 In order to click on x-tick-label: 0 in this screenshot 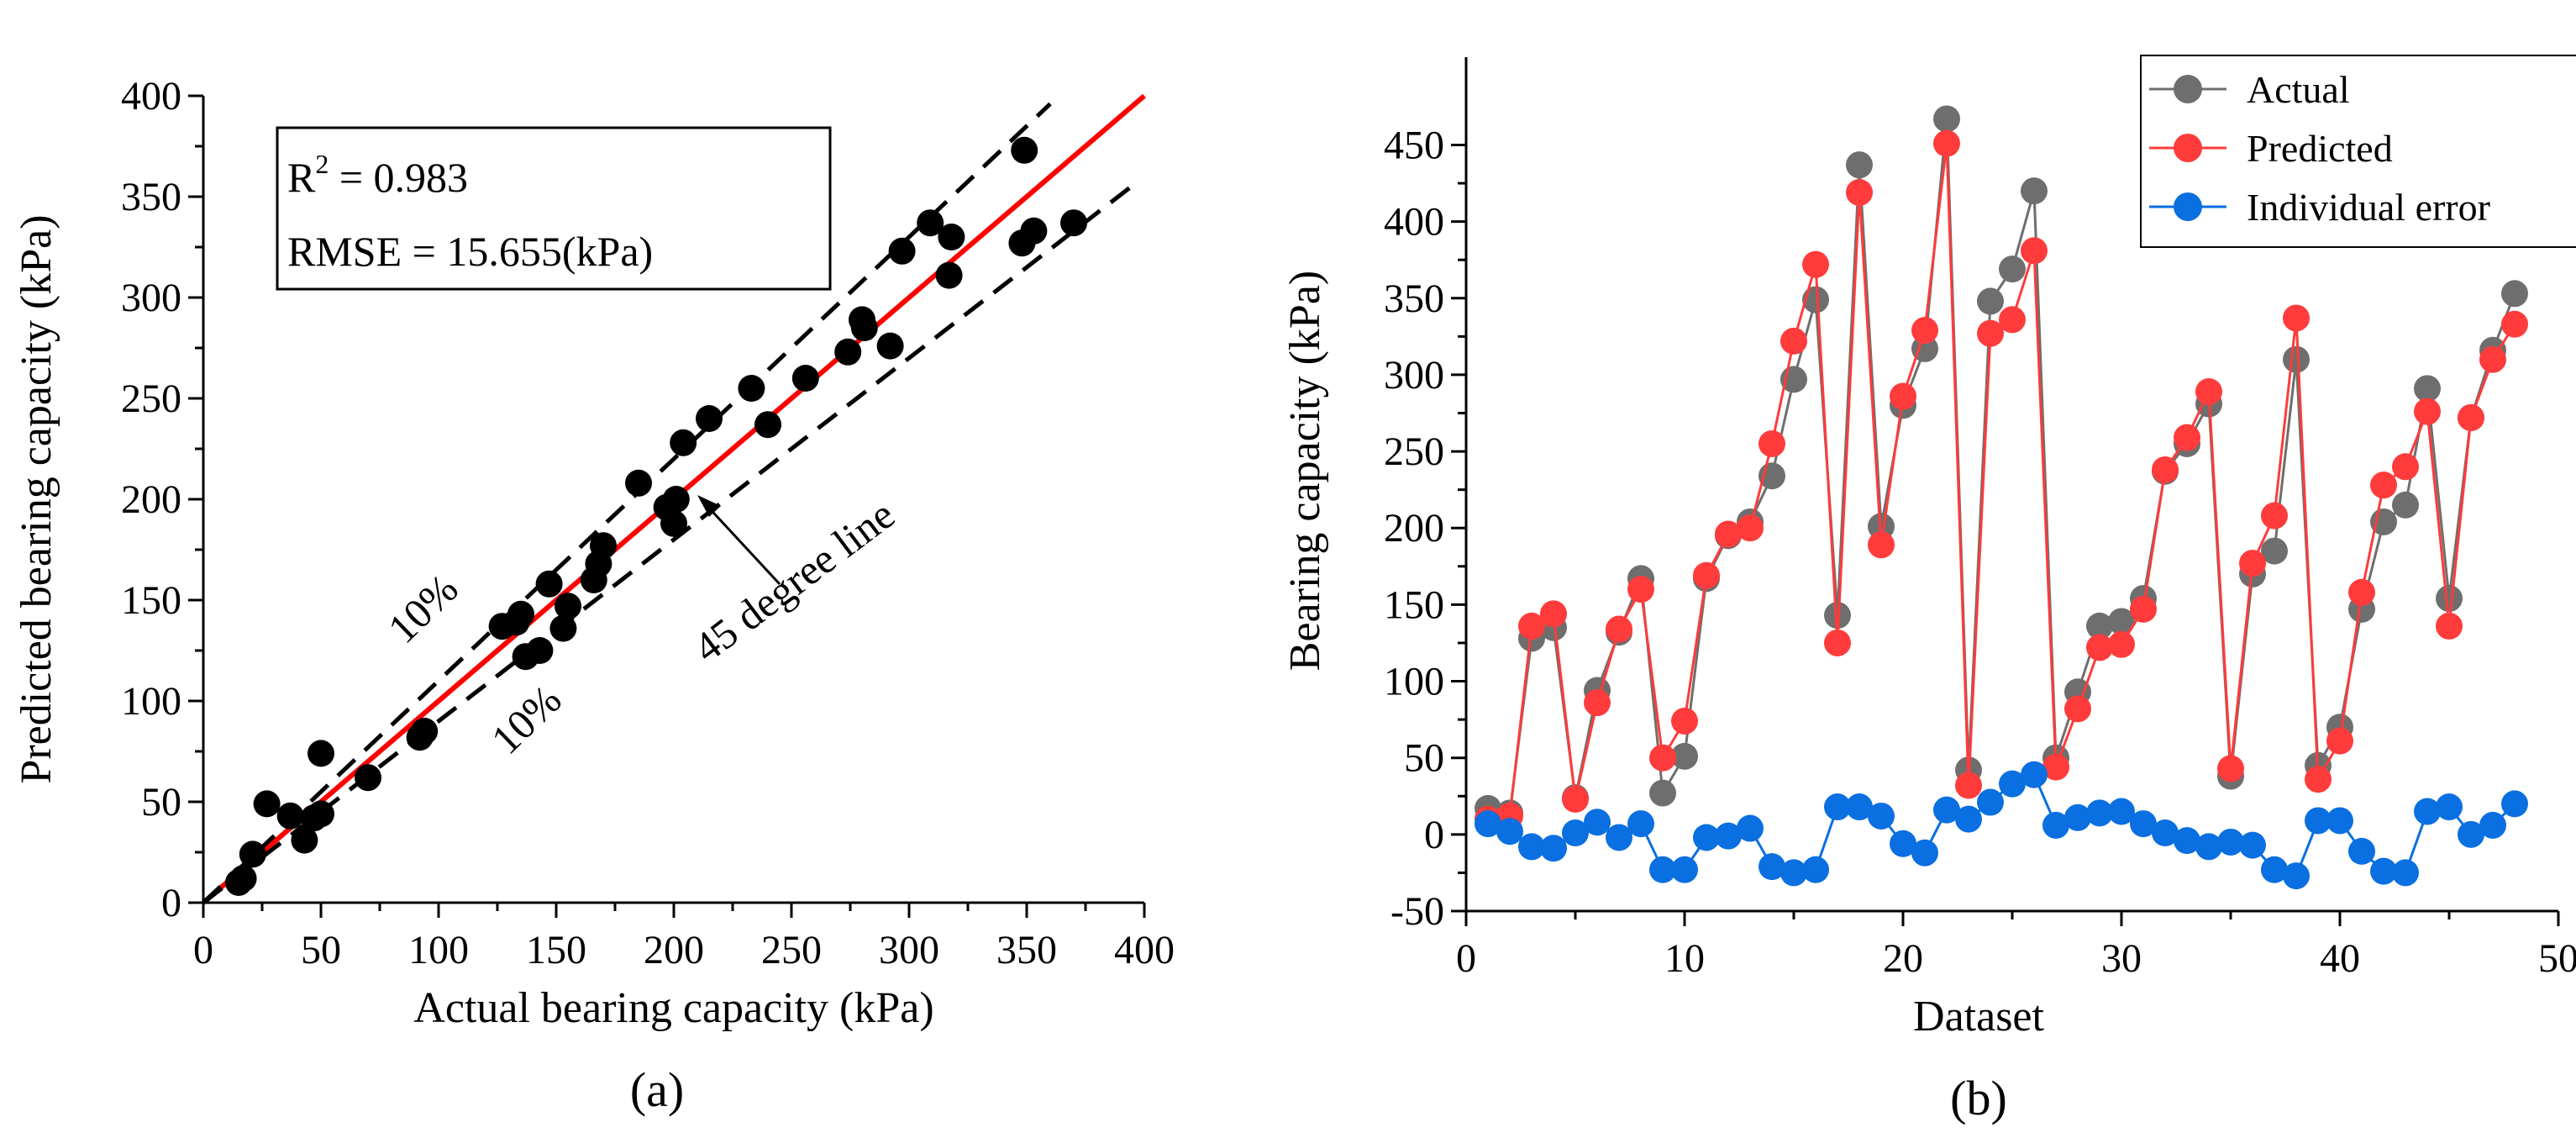, I will do `click(203, 950)`.